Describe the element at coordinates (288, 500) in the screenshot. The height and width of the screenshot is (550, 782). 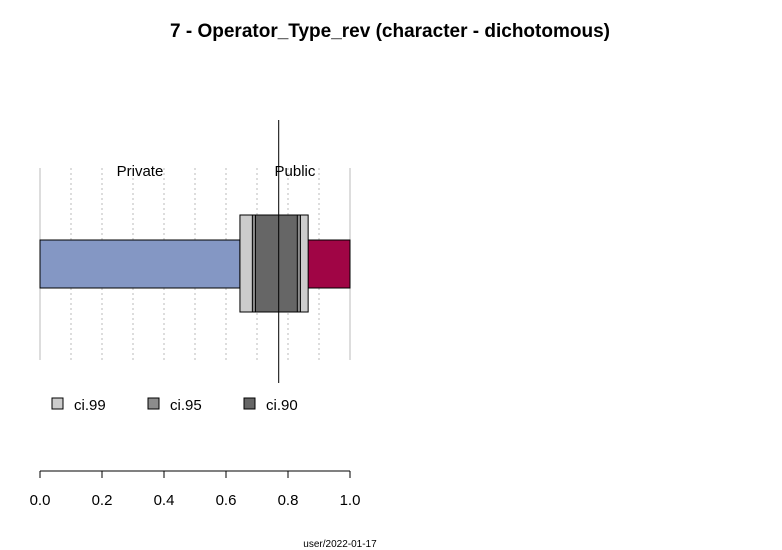
I see `x-tick-label-4: 0.8` at that location.